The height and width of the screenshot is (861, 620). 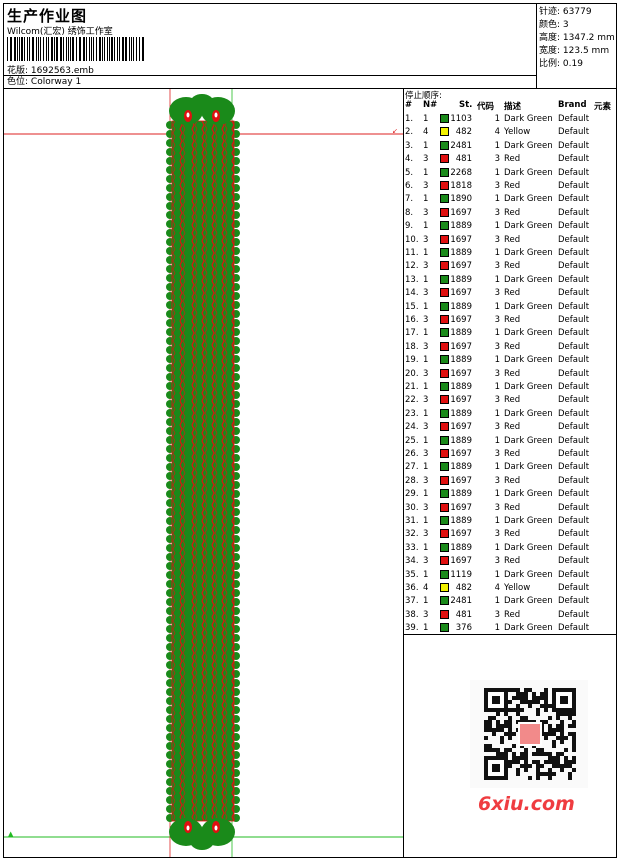 What do you see at coordinates (412, 253) in the screenshot?
I see `row-index: 11.` at bounding box center [412, 253].